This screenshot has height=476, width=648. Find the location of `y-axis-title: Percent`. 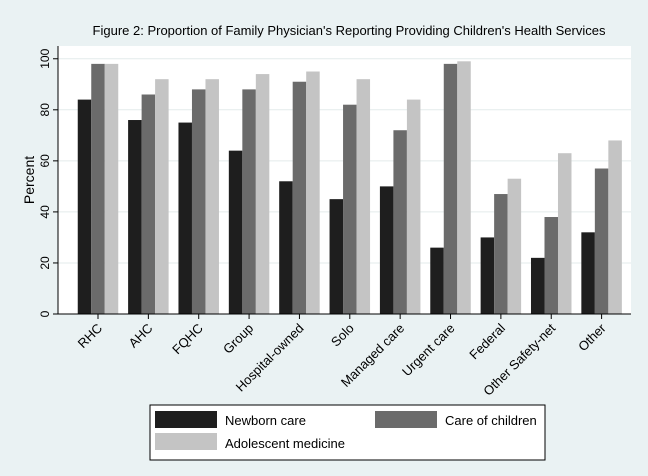

y-axis-title: Percent is located at coordinates (29, 180).